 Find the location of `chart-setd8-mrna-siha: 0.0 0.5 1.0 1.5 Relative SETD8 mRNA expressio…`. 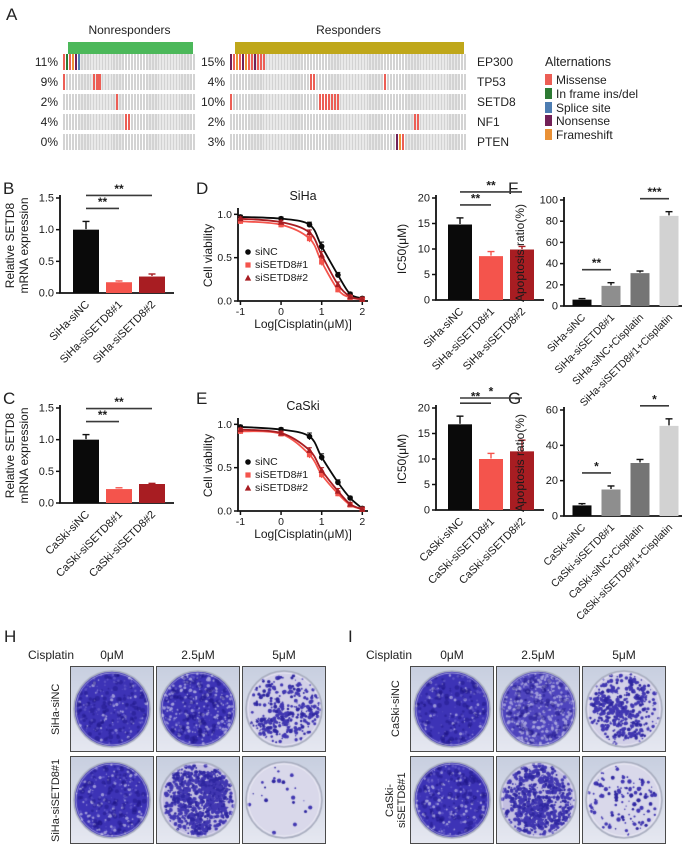

chart-setd8-mrna-siha: 0.0 0.5 1.0 1.5 Relative SETD8 mRNA expressio… is located at coordinates (88, 274).